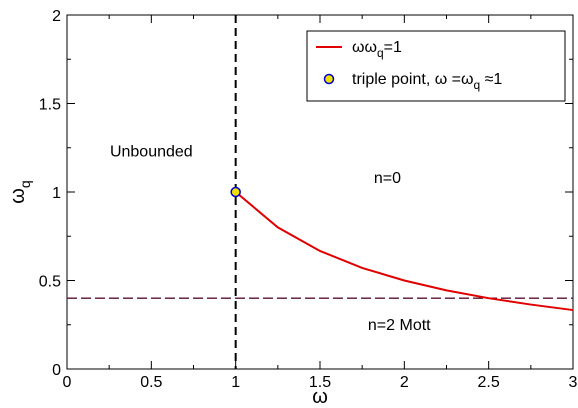 The height and width of the screenshot is (408, 578). I want to click on y-tick-label: 1, so click(56, 193).